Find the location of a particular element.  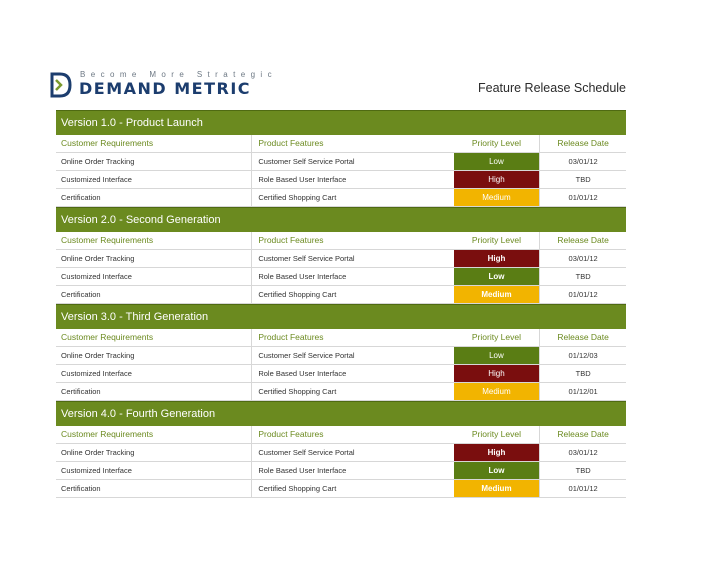

tagline: Become More Strategic is located at coordinates (178, 74).